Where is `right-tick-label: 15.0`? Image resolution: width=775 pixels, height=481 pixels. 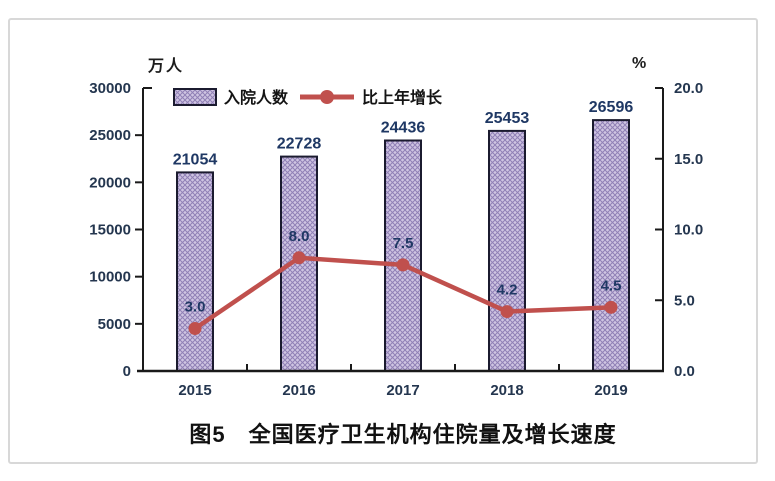 right-tick-label: 15.0 is located at coordinates (688, 159).